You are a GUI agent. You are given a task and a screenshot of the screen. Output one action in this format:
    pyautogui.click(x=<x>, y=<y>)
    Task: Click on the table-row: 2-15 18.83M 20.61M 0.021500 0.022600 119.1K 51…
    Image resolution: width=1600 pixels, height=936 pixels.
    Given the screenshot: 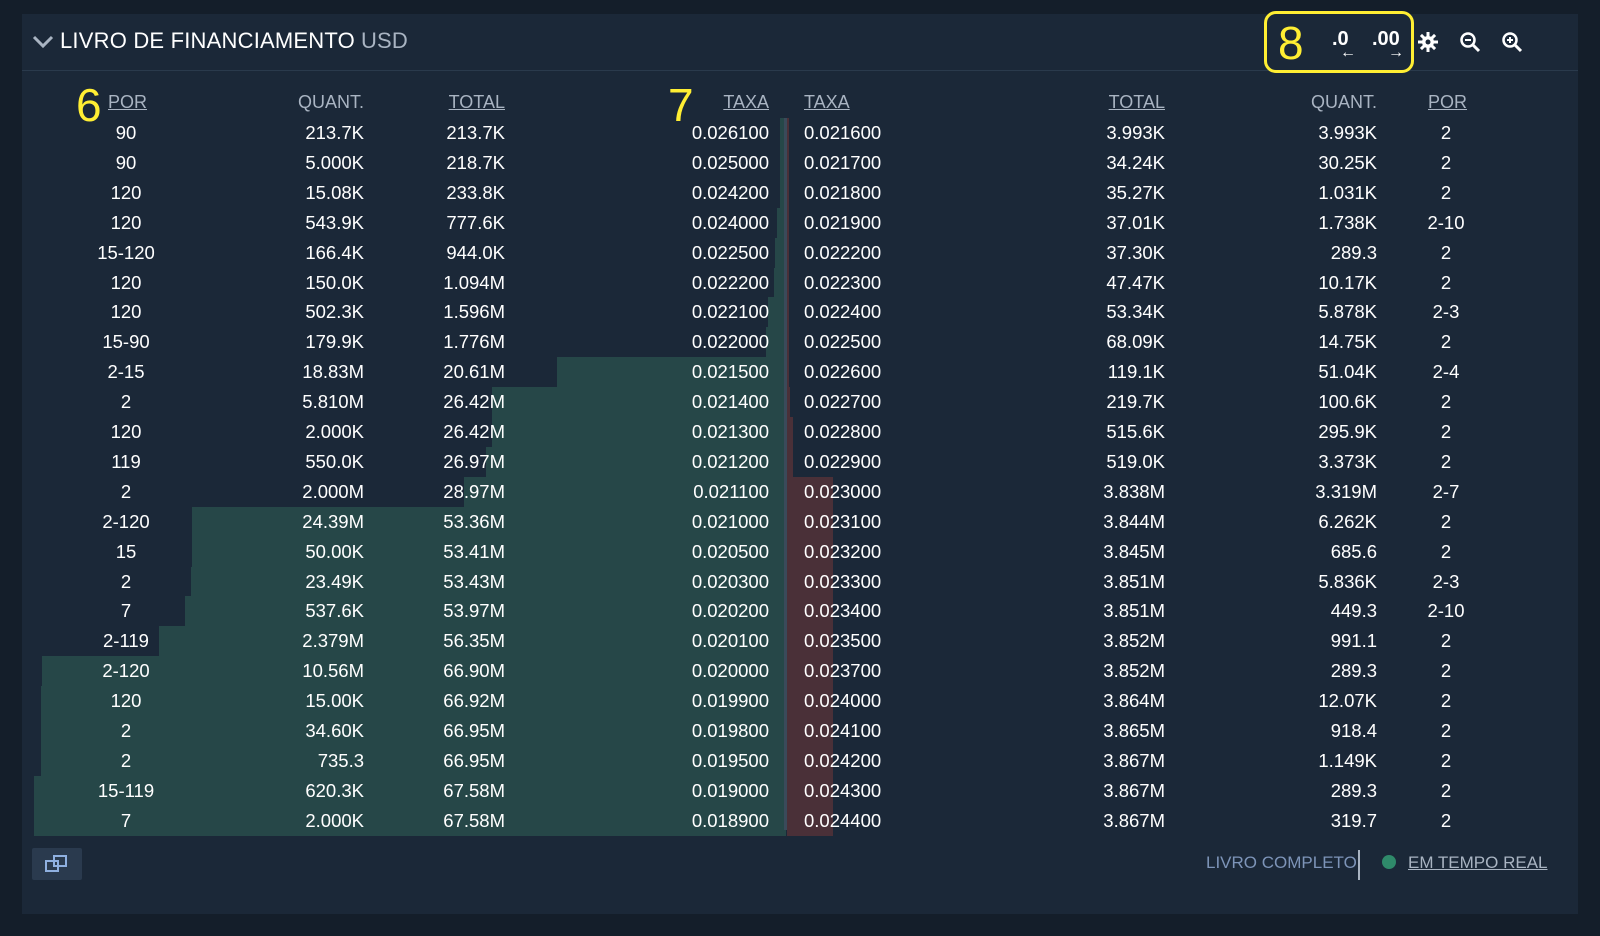 What is the action you would take?
    pyautogui.click(x=800, y=372)
    